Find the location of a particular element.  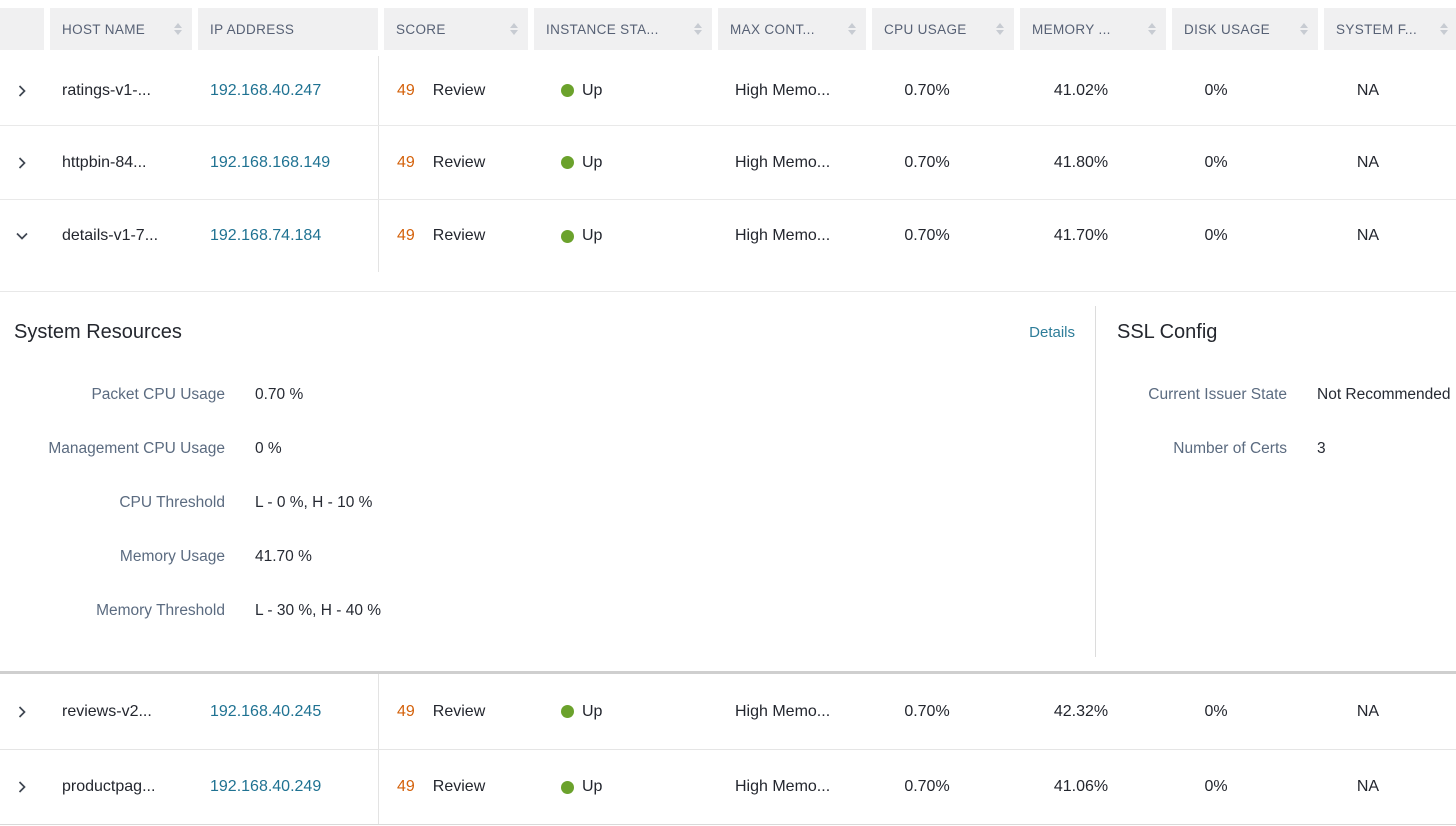

memory-usage-cell-value: 41.70% is located at coordinates (1081, 235).